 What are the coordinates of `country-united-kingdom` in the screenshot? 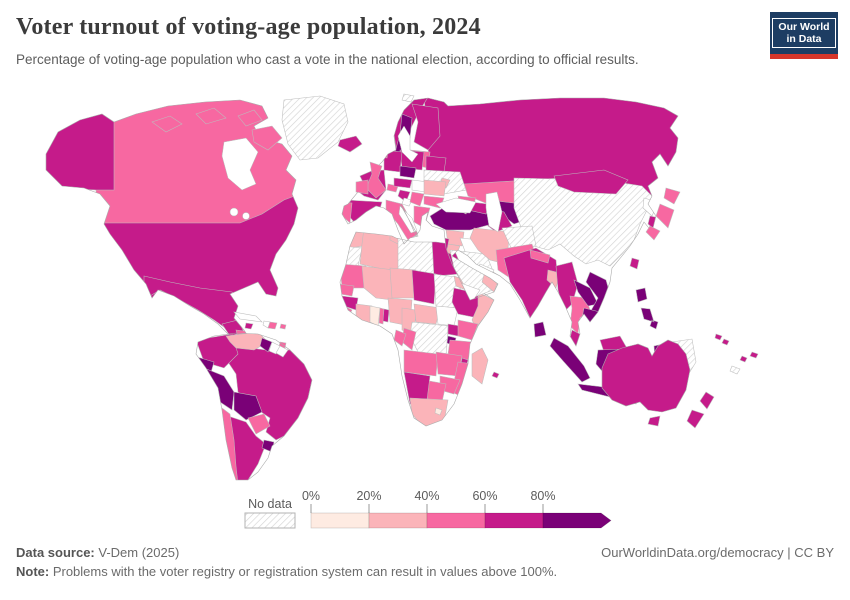 It's located at (376, 180).